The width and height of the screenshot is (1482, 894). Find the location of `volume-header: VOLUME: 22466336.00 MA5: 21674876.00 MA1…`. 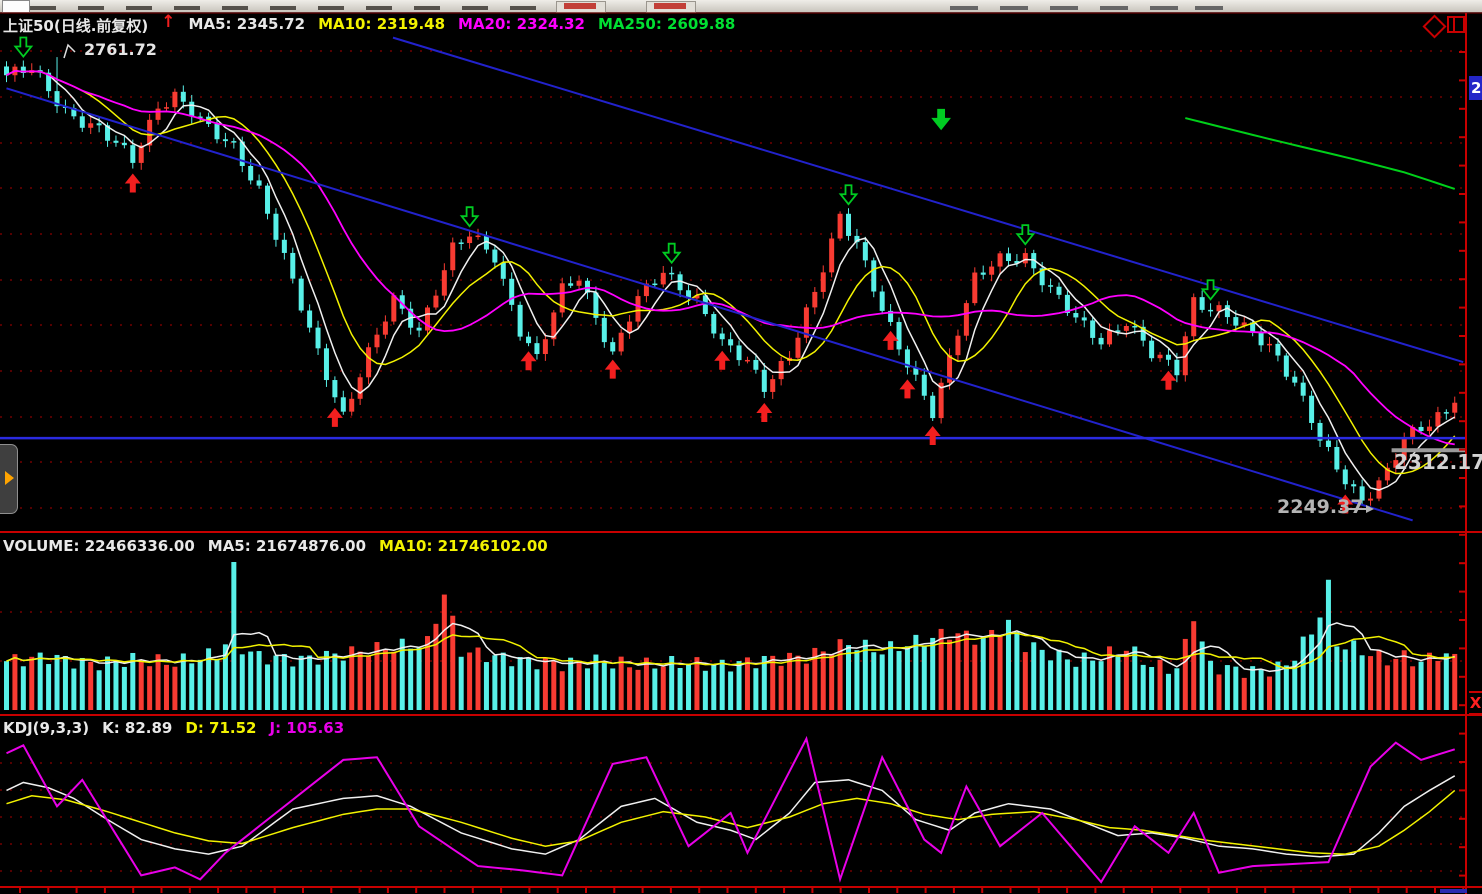

volume-header: VOLUME: 22466336.00 MA5: 21674876.00 MA1… is located at coordinates (275, 546).